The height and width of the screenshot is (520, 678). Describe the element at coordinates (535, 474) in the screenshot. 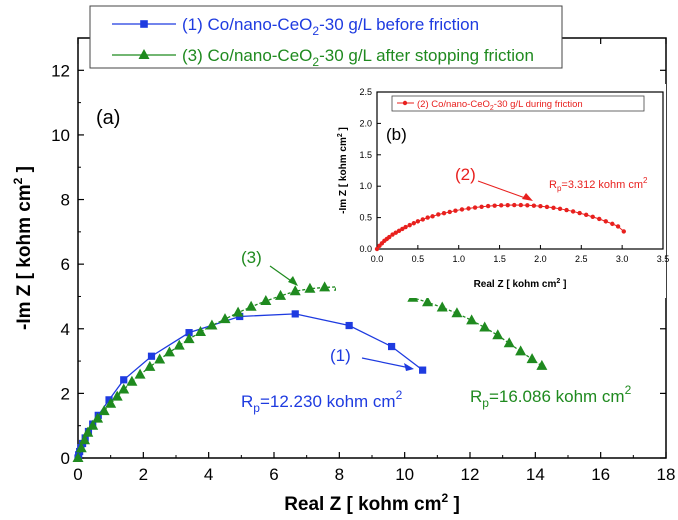

I see `main-x-tick-label: 14` at that location.